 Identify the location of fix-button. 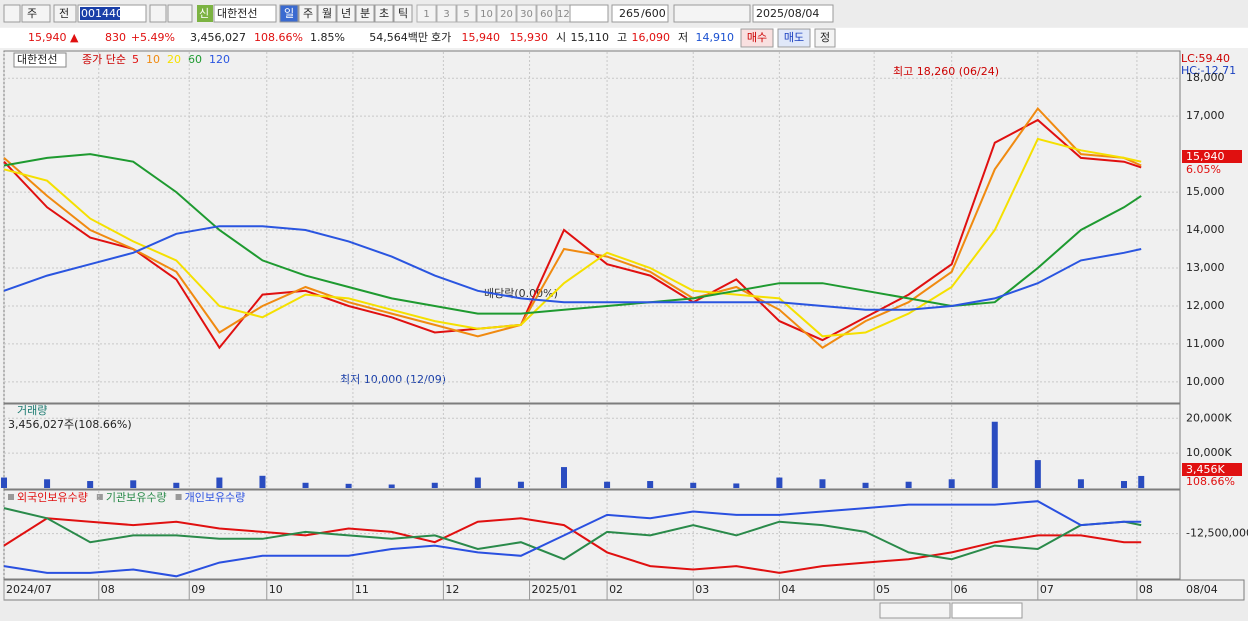
(825, 38).